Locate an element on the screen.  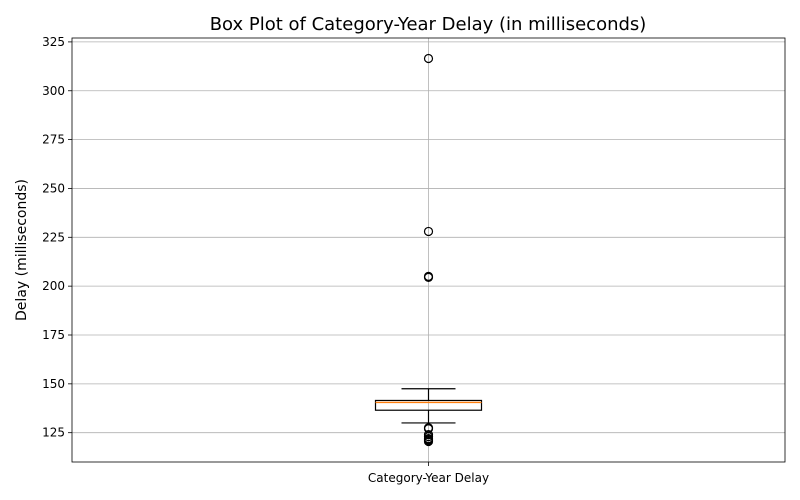
y-tick-label: 125 is located at coordinates (53, 433).